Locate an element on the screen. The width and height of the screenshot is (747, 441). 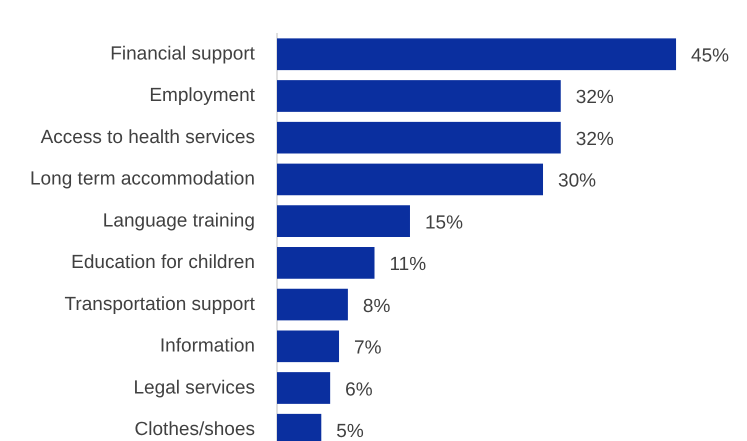
data-label: 5% is located at coordinates (350, 430).